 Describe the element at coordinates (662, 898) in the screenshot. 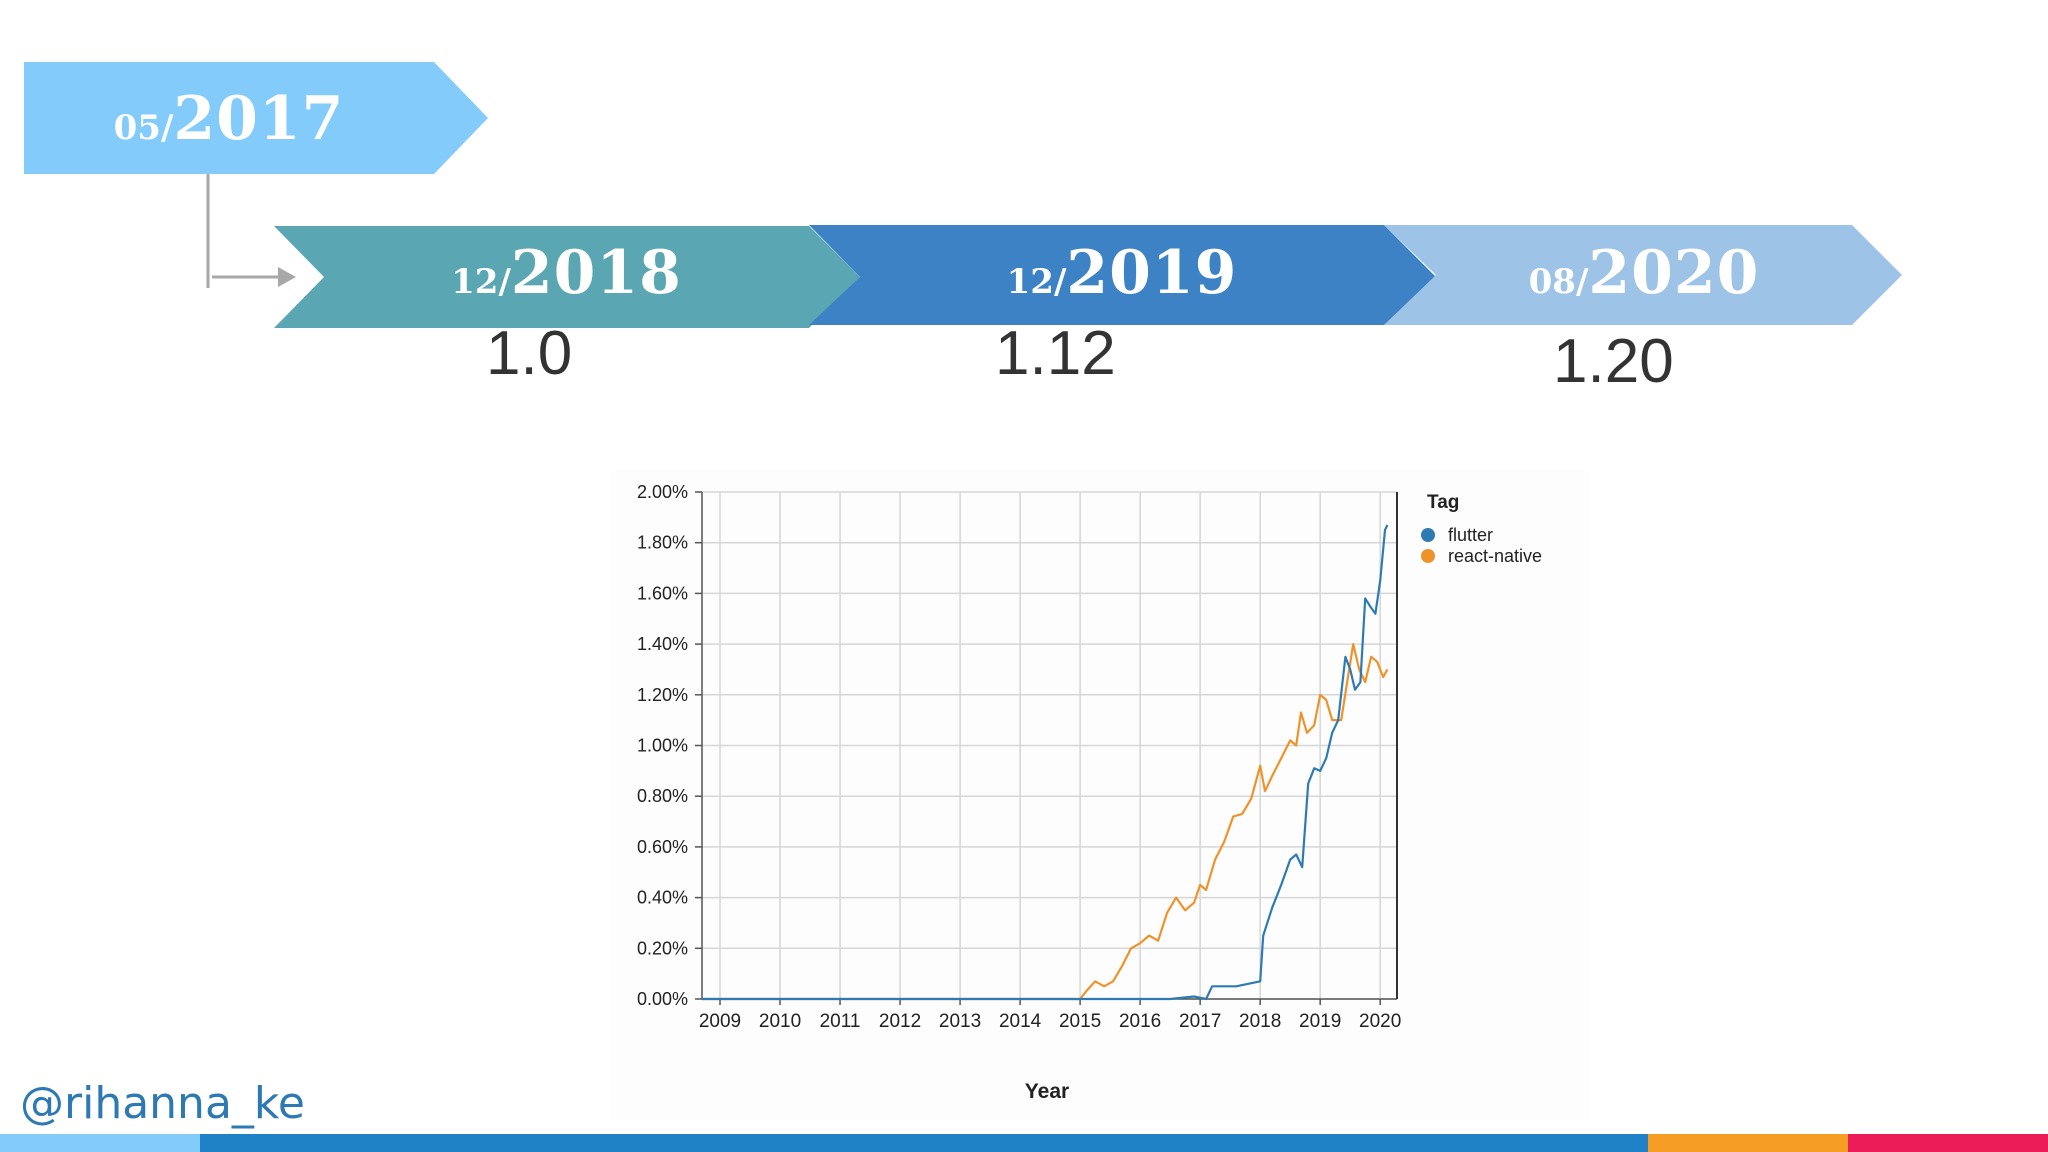

I see `y-tick-label: 0.40%` at that location.